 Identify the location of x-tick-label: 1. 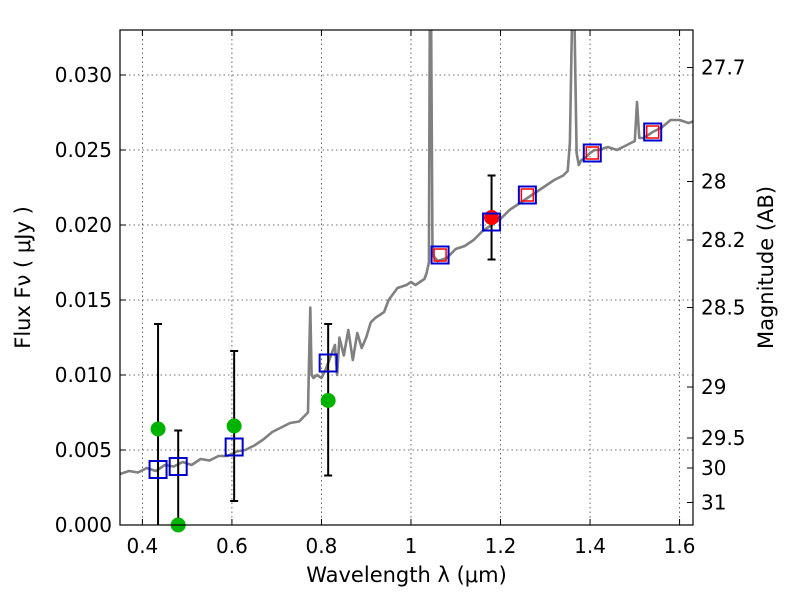
(411, 546).